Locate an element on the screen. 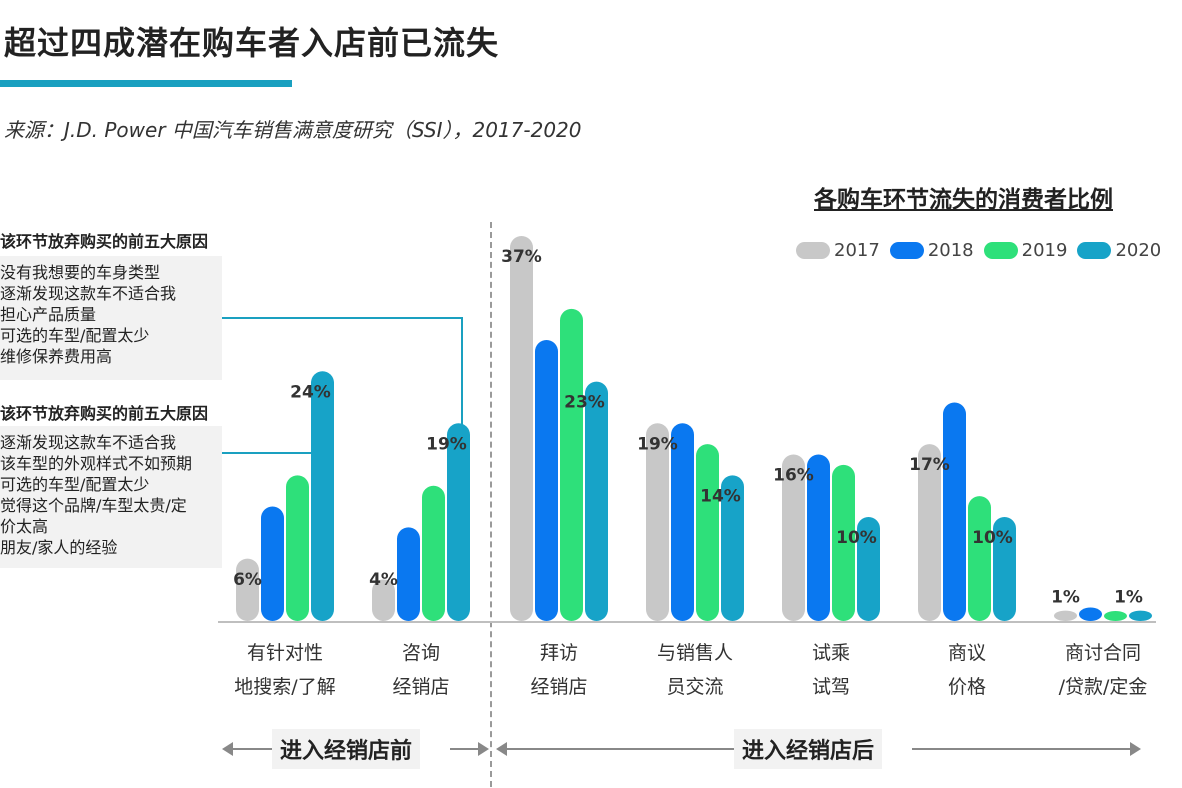 This screenshot has height=788, width=1182. before-arrow-right-head is located at coordinates (483, 749).